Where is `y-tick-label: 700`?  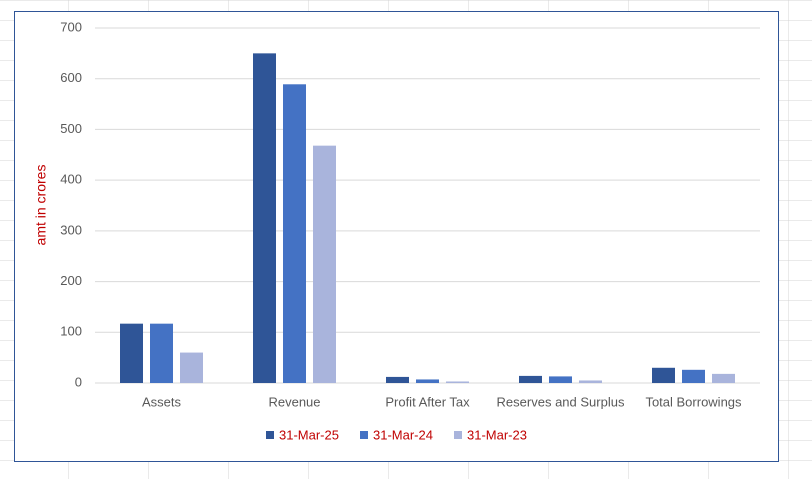
y-tick-label: 700 is located at coordinates (71, 26).